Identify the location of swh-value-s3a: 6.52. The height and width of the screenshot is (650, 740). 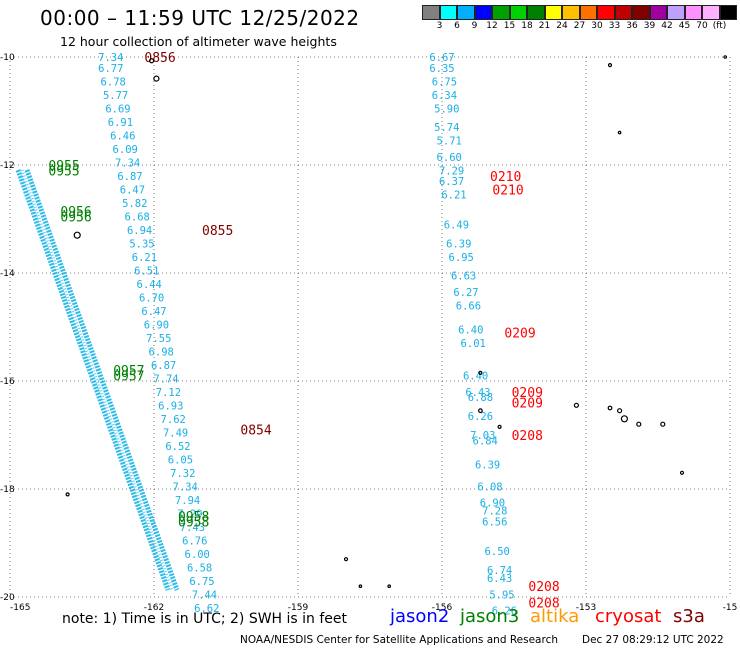
(177, 447).